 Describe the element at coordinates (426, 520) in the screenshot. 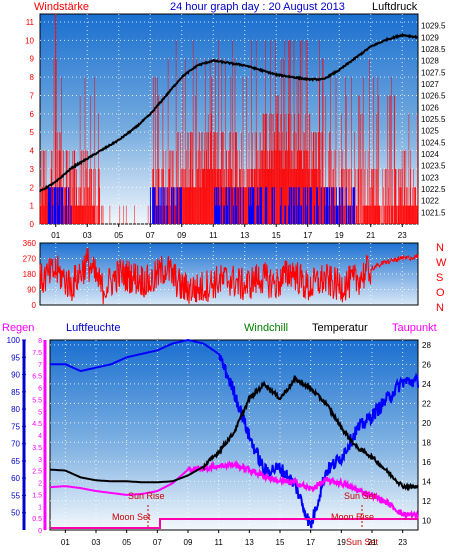

I see `temperature-tick-label: 10` at that location.